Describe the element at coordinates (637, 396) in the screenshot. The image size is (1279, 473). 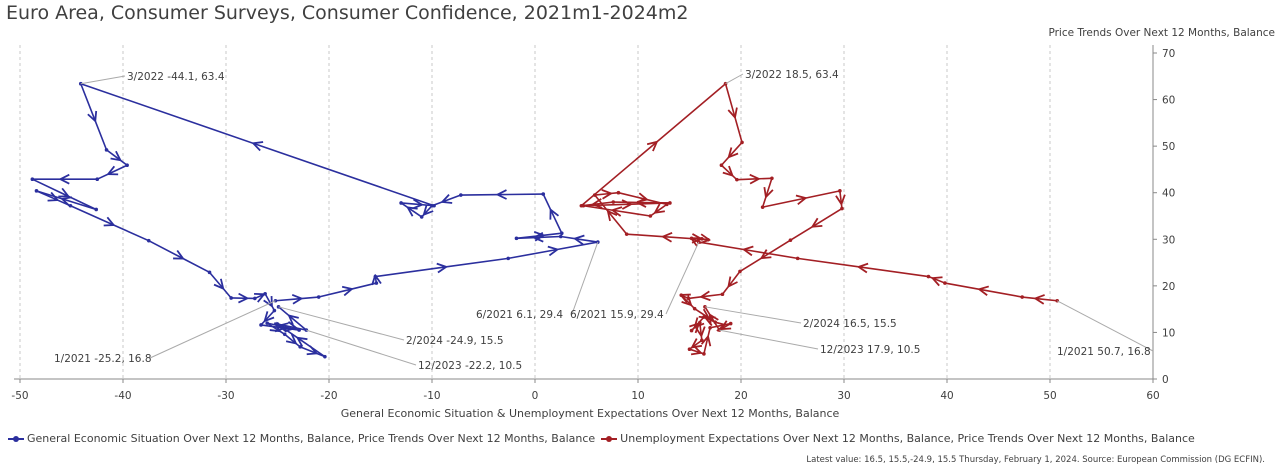
I see `x-tick-label: 10` at that location.